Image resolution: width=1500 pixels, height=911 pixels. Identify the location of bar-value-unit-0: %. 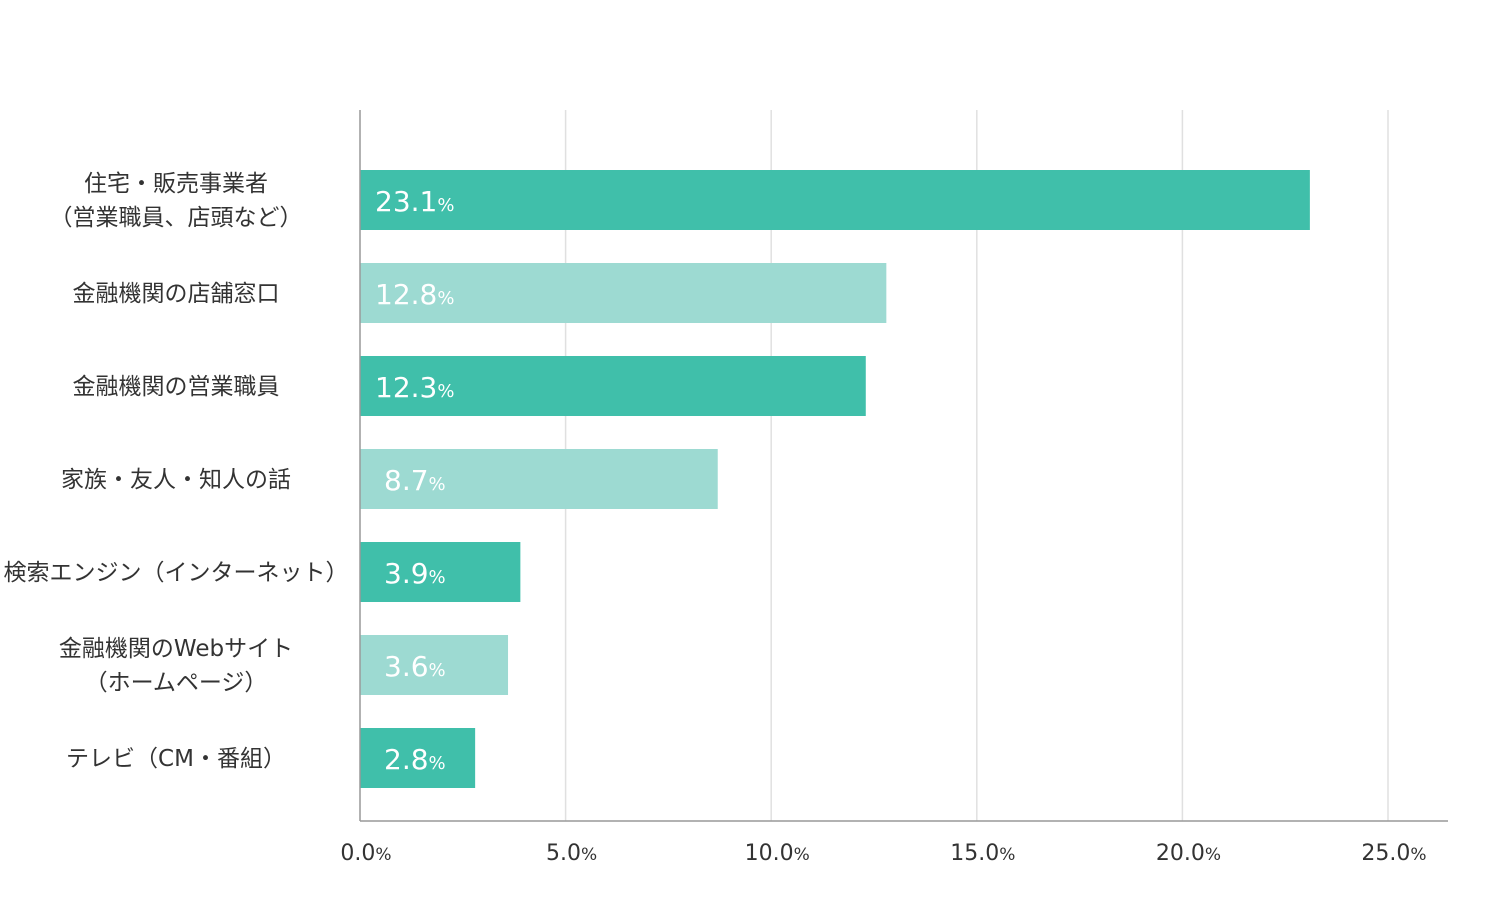
(445, 205).